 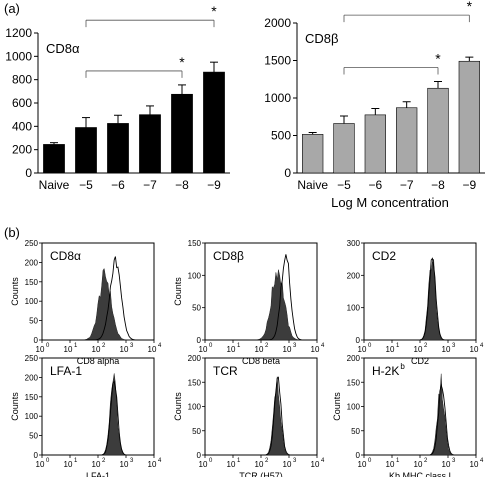 What do you see at coordinates (295, 346) in the screenshot?
I see `x-tick-exponent: 3` at bounding box center [295, 346].